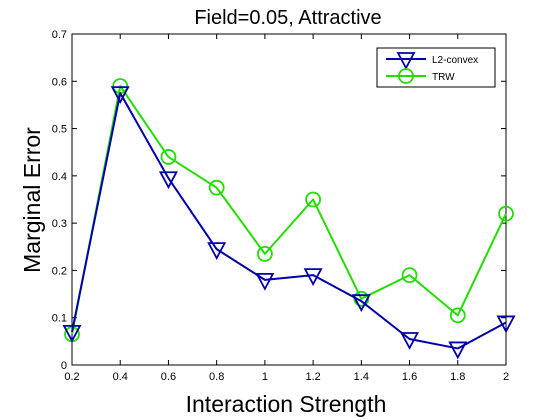 The width and height of the screenshot is (560, 420). What do you see at coordinates (312, 377) in the screenshot?
I see `x-tick-label: 1.2` at bounding box center [312, 377].